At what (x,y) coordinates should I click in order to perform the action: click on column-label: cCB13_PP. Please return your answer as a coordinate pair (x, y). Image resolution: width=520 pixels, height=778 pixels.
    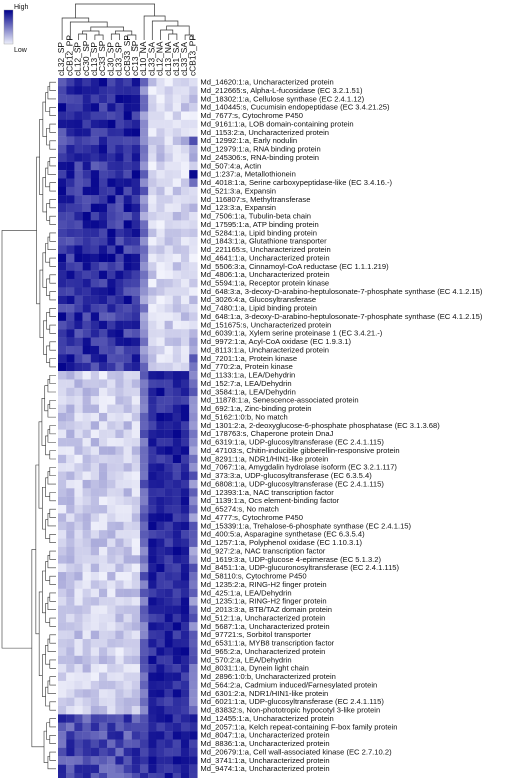
    Looking at the image, I should click on (192, 55).